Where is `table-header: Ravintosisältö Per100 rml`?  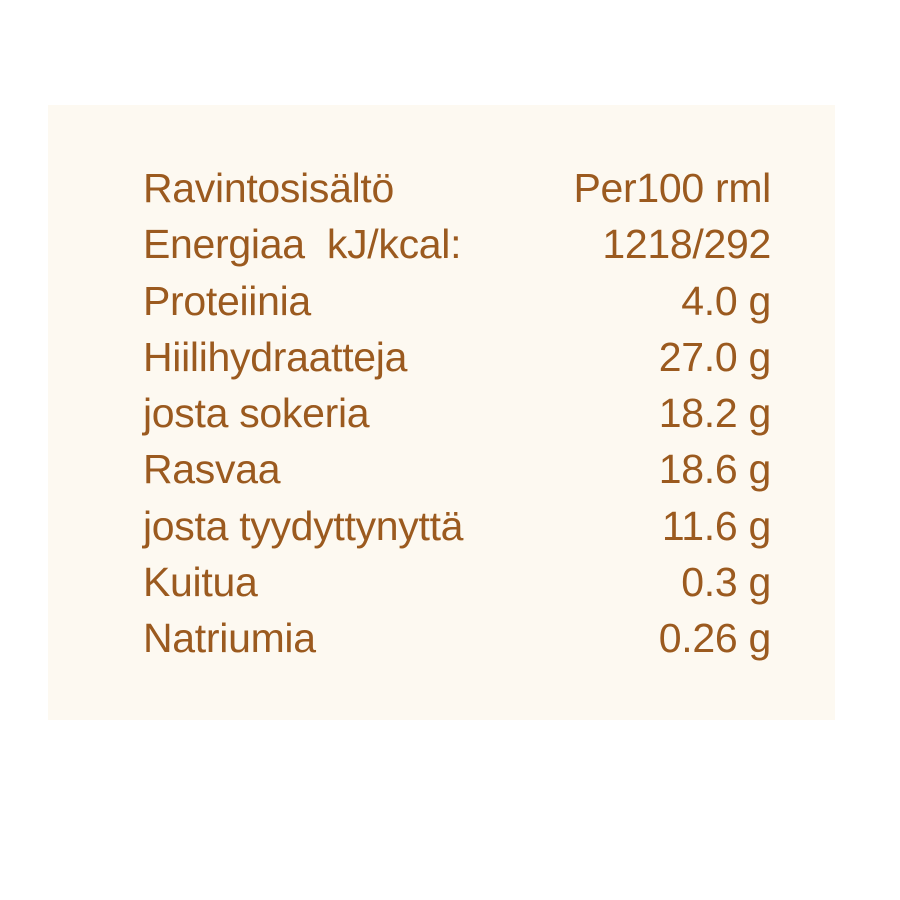 table-header: Ravintosisältö Per100 rml is located at coordinates (457, 188).